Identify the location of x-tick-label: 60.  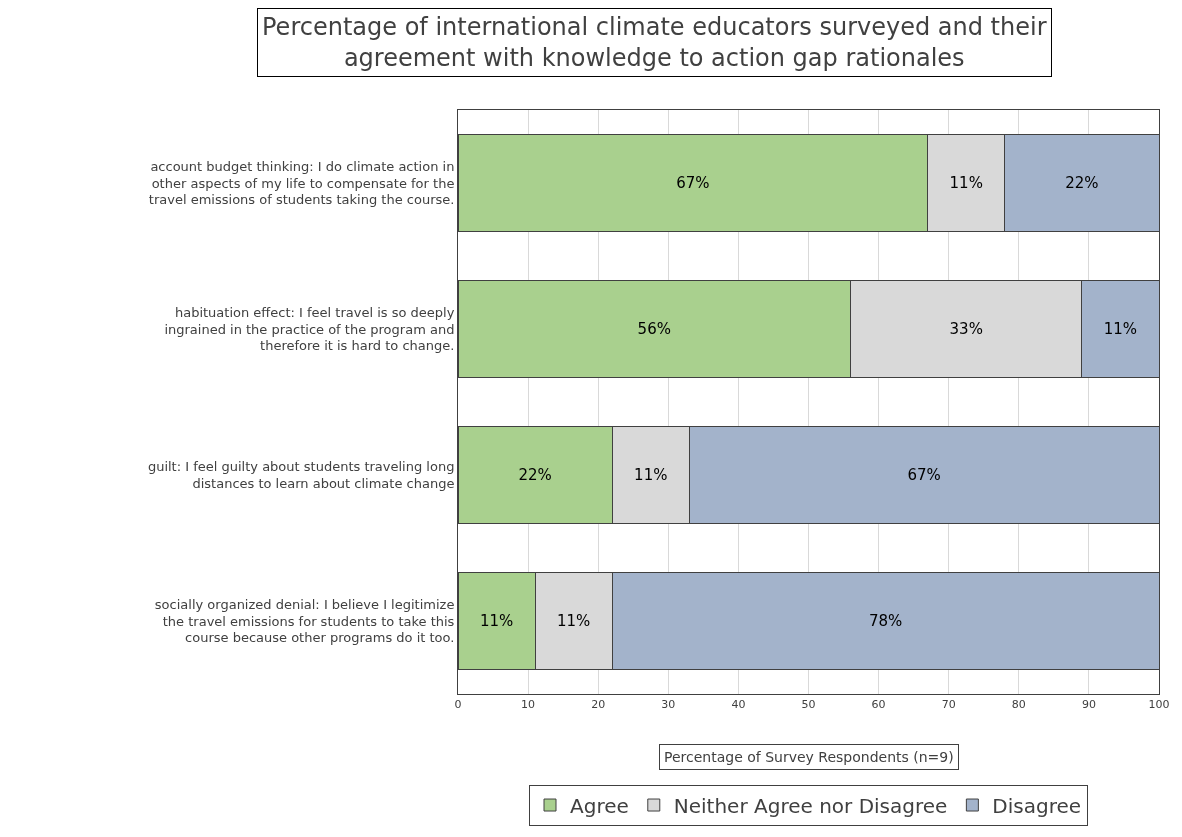
(878, 705).